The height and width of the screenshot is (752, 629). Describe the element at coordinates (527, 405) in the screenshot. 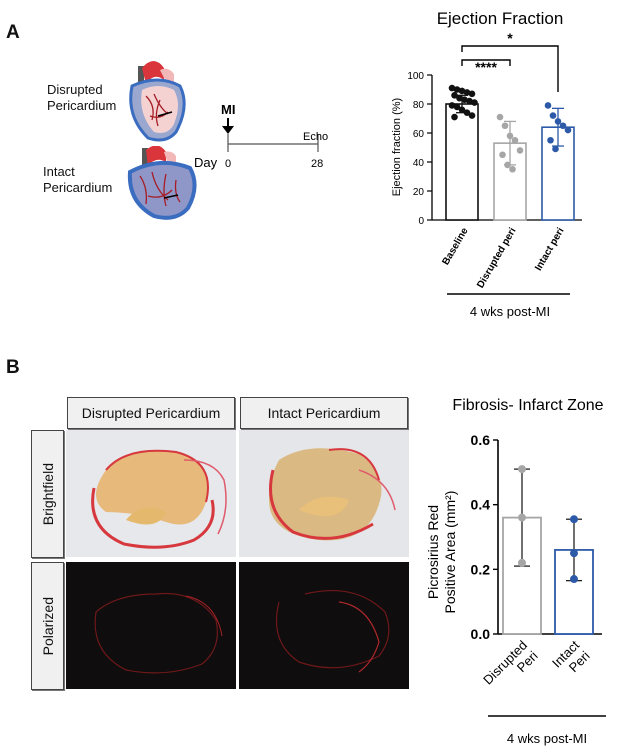

I see `fib-chart-title: Fibrosis- Infarct Zone` at that location.